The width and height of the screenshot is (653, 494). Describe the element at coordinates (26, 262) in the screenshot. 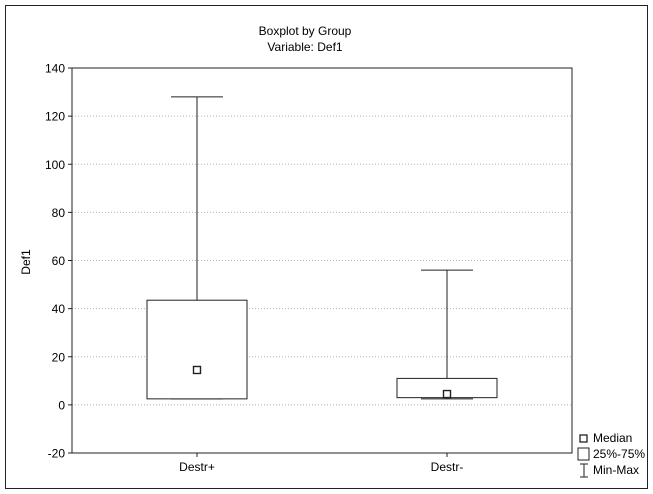

I see `y-axis-label: Def1` at that location.